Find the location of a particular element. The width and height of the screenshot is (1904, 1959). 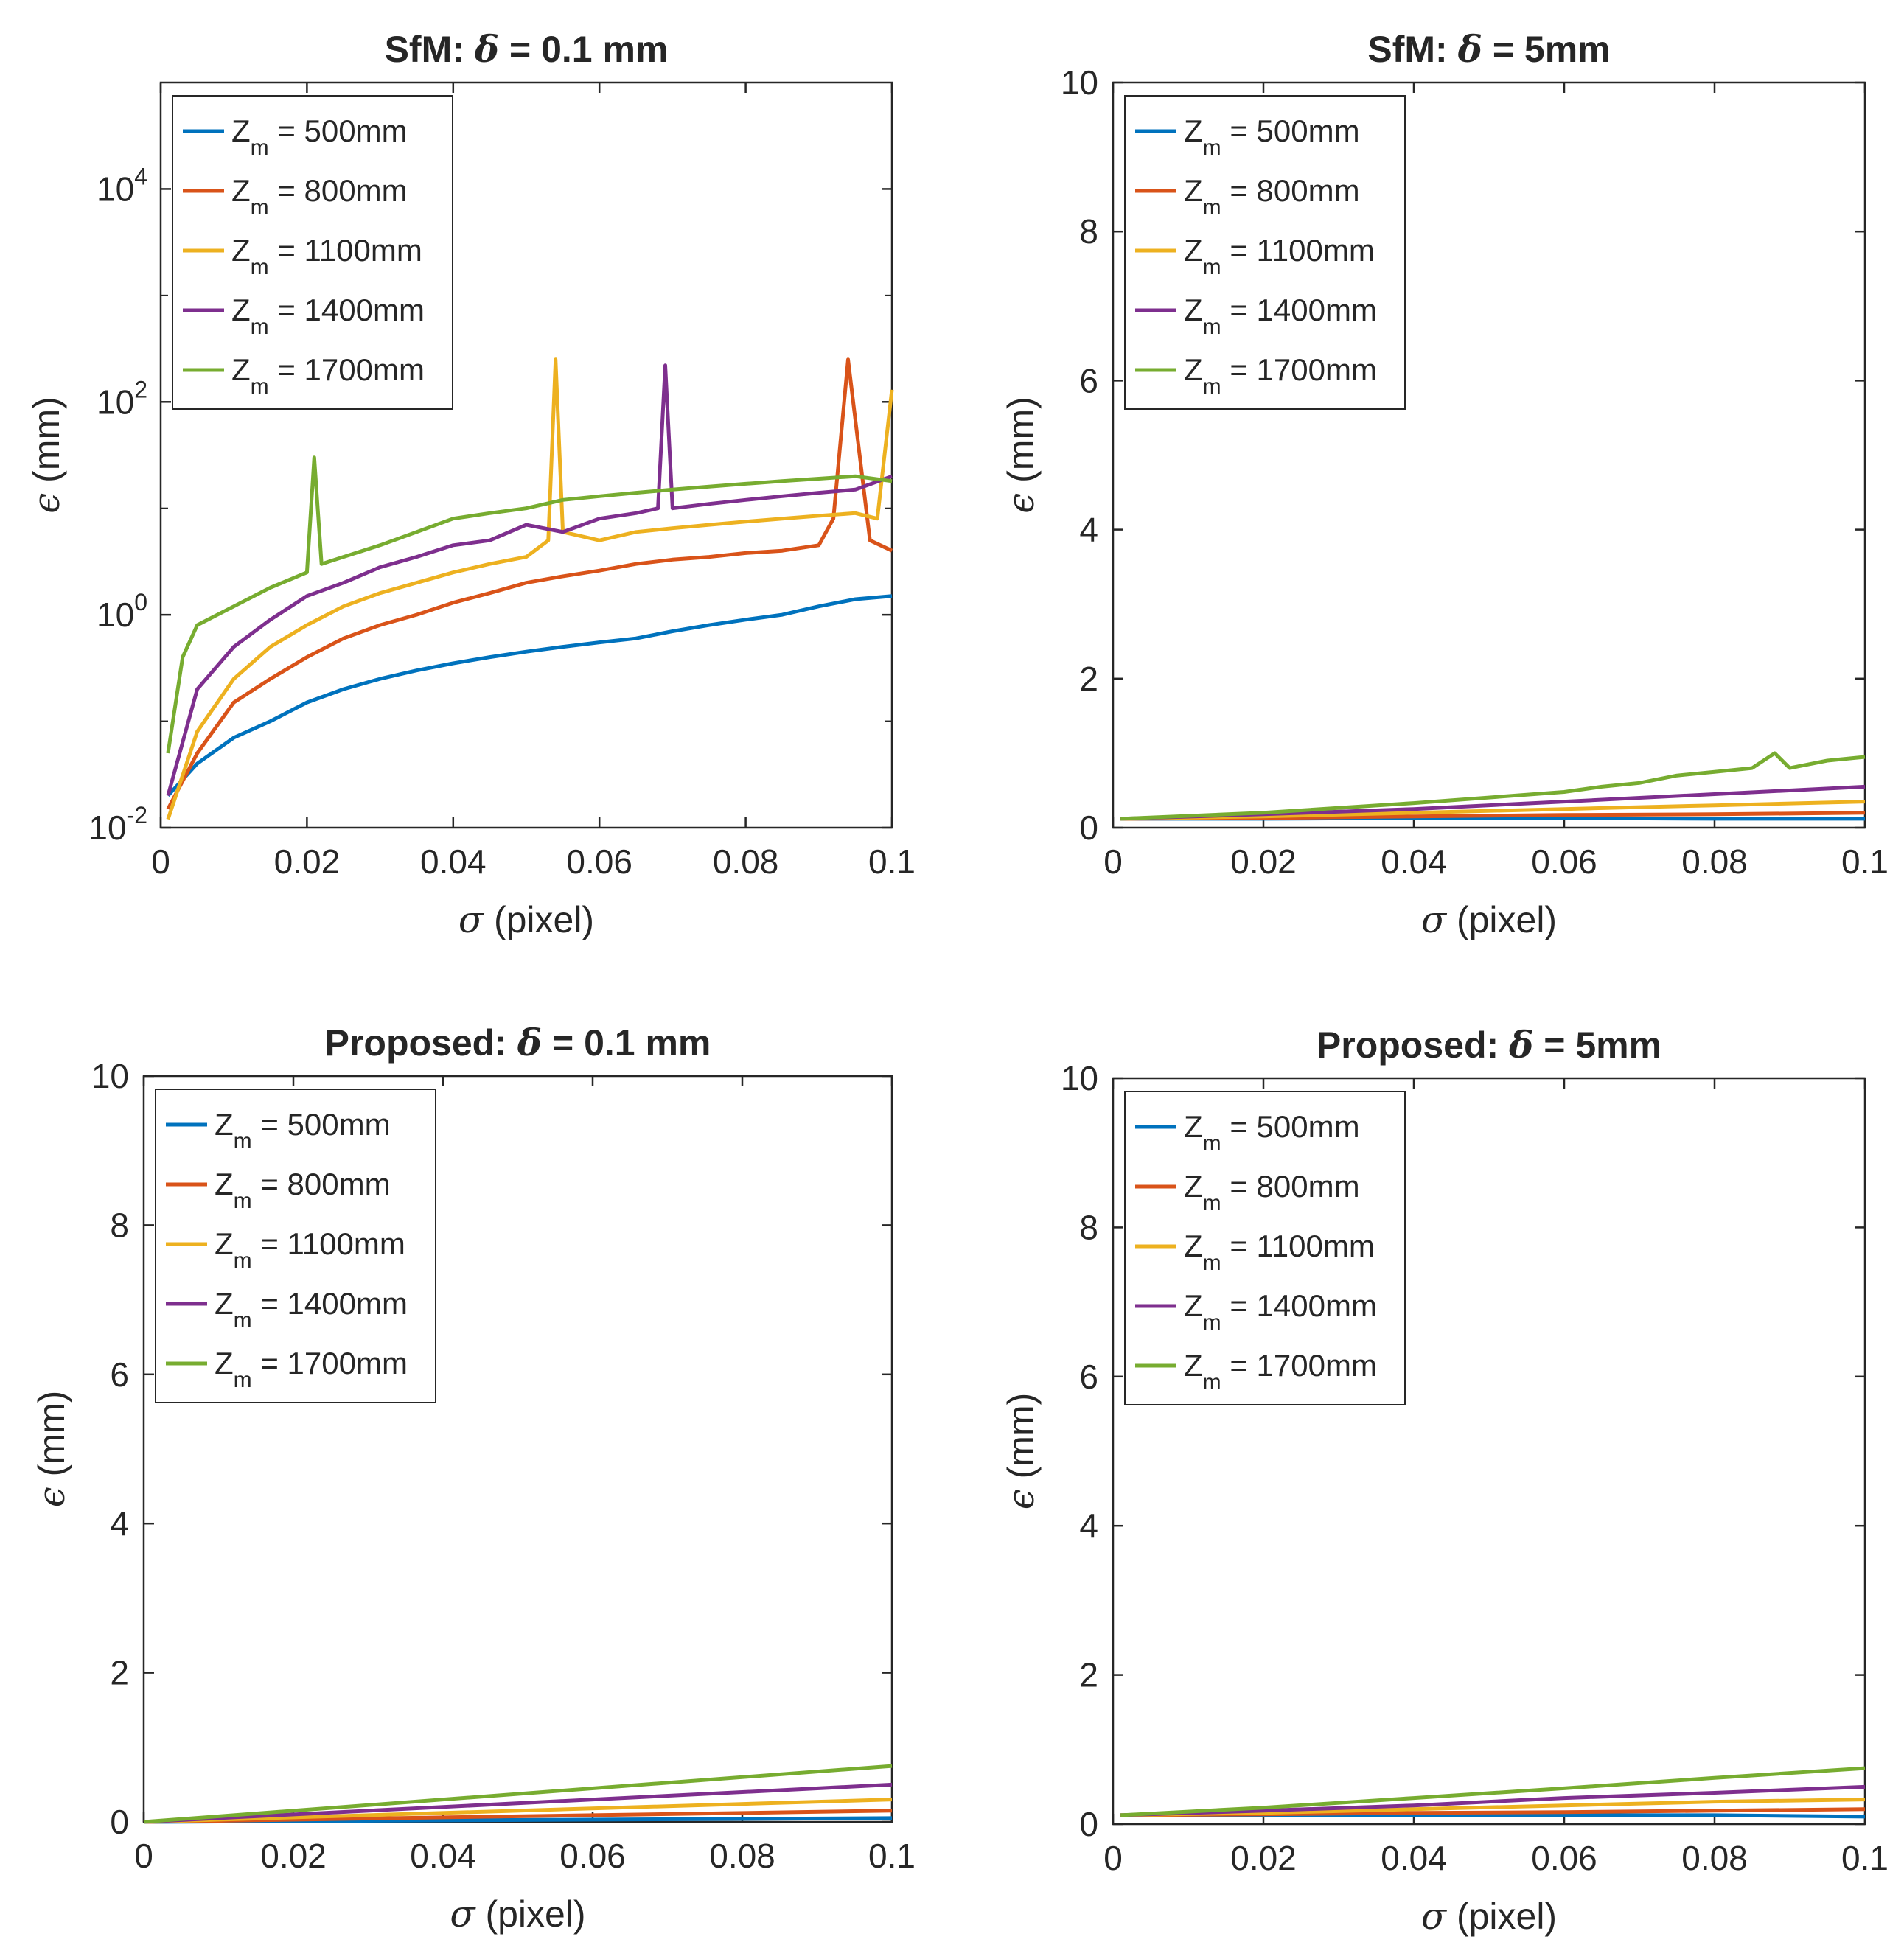

y-tick-exponent: 0 is located at coordinates (141, 602).